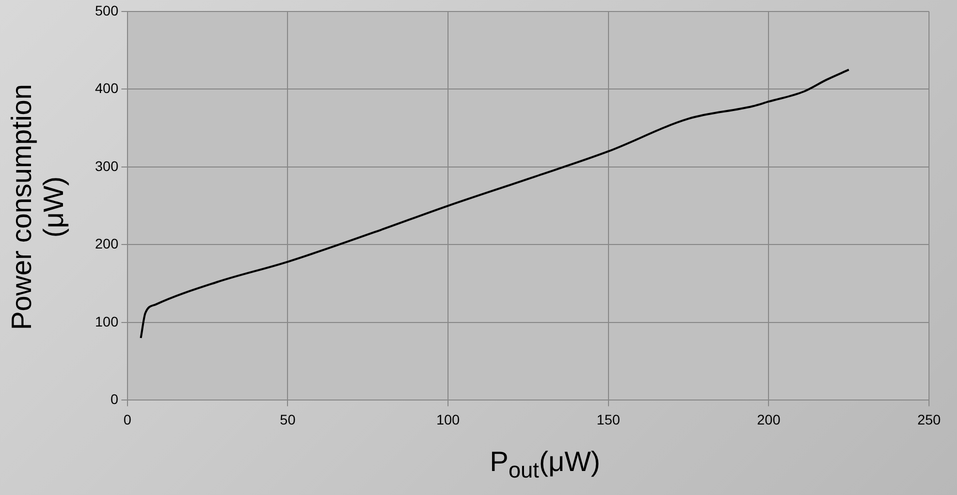 Image resolution: width=957 pixels, height=495 pixels. I want to click on x-tick-label: 250, so click(929, 419).